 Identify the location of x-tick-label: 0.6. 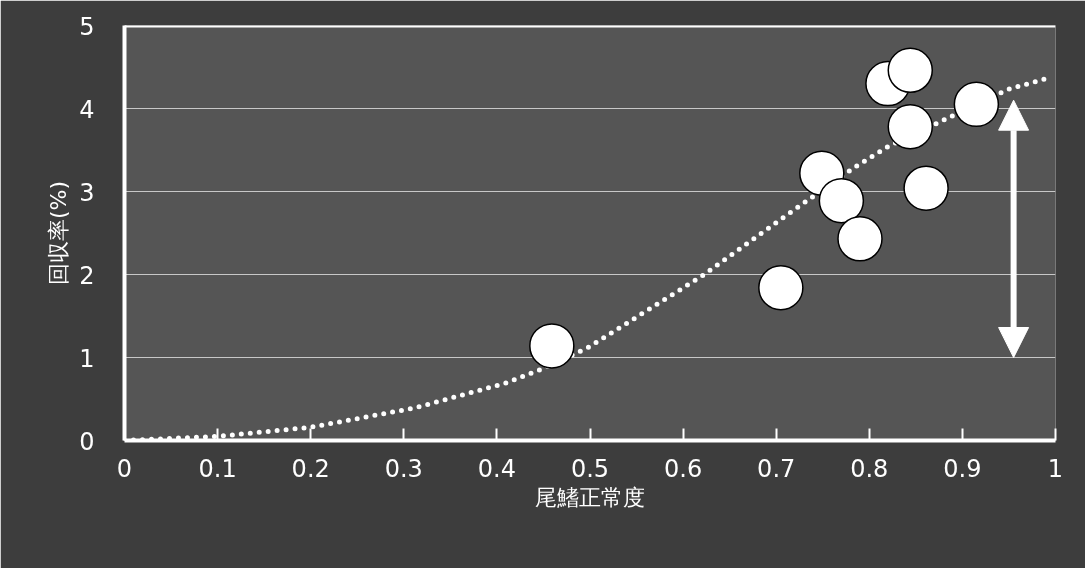
(683, 468).